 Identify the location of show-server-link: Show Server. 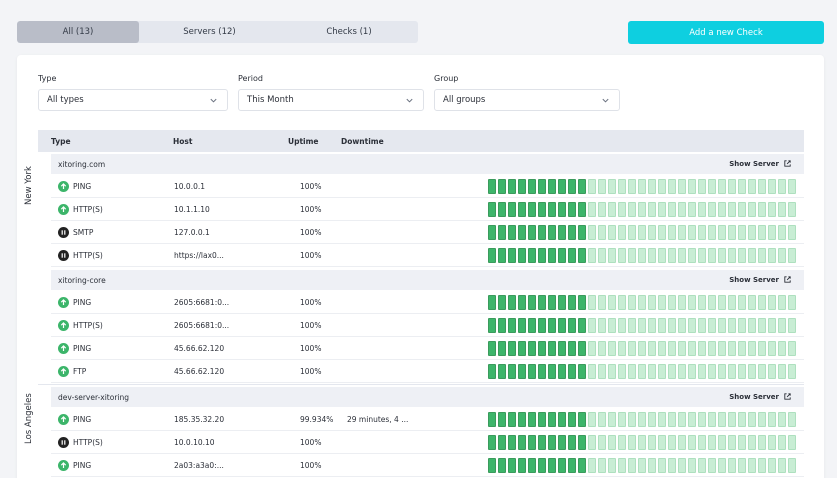
(760, 279).